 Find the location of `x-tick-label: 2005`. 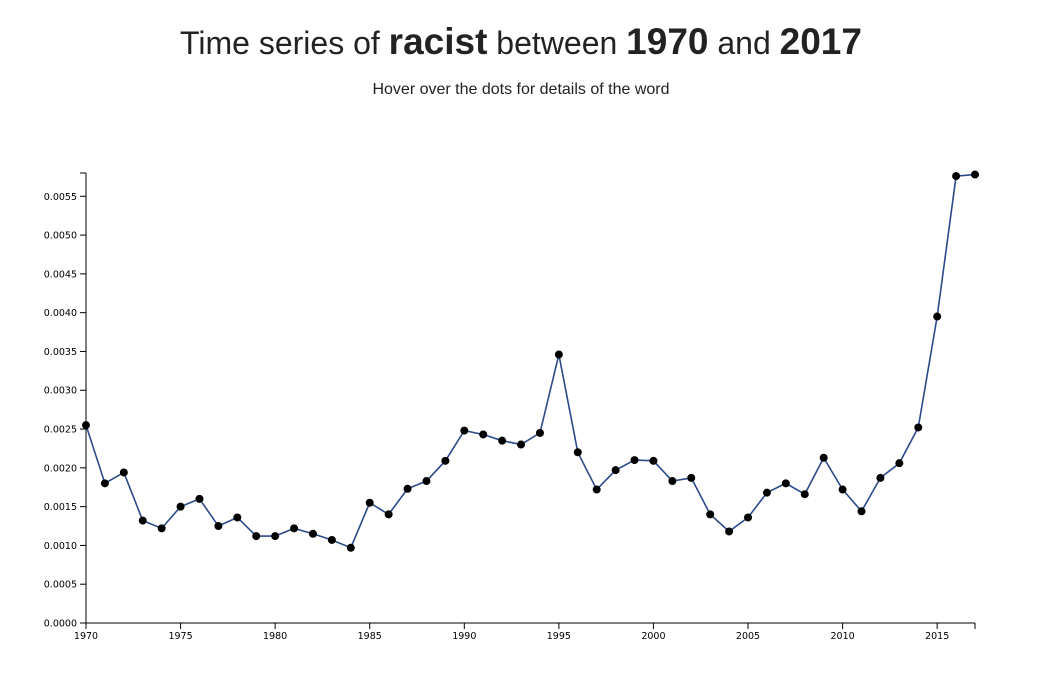

x-tick-label: 2005 is located at coordinates (748, 636).